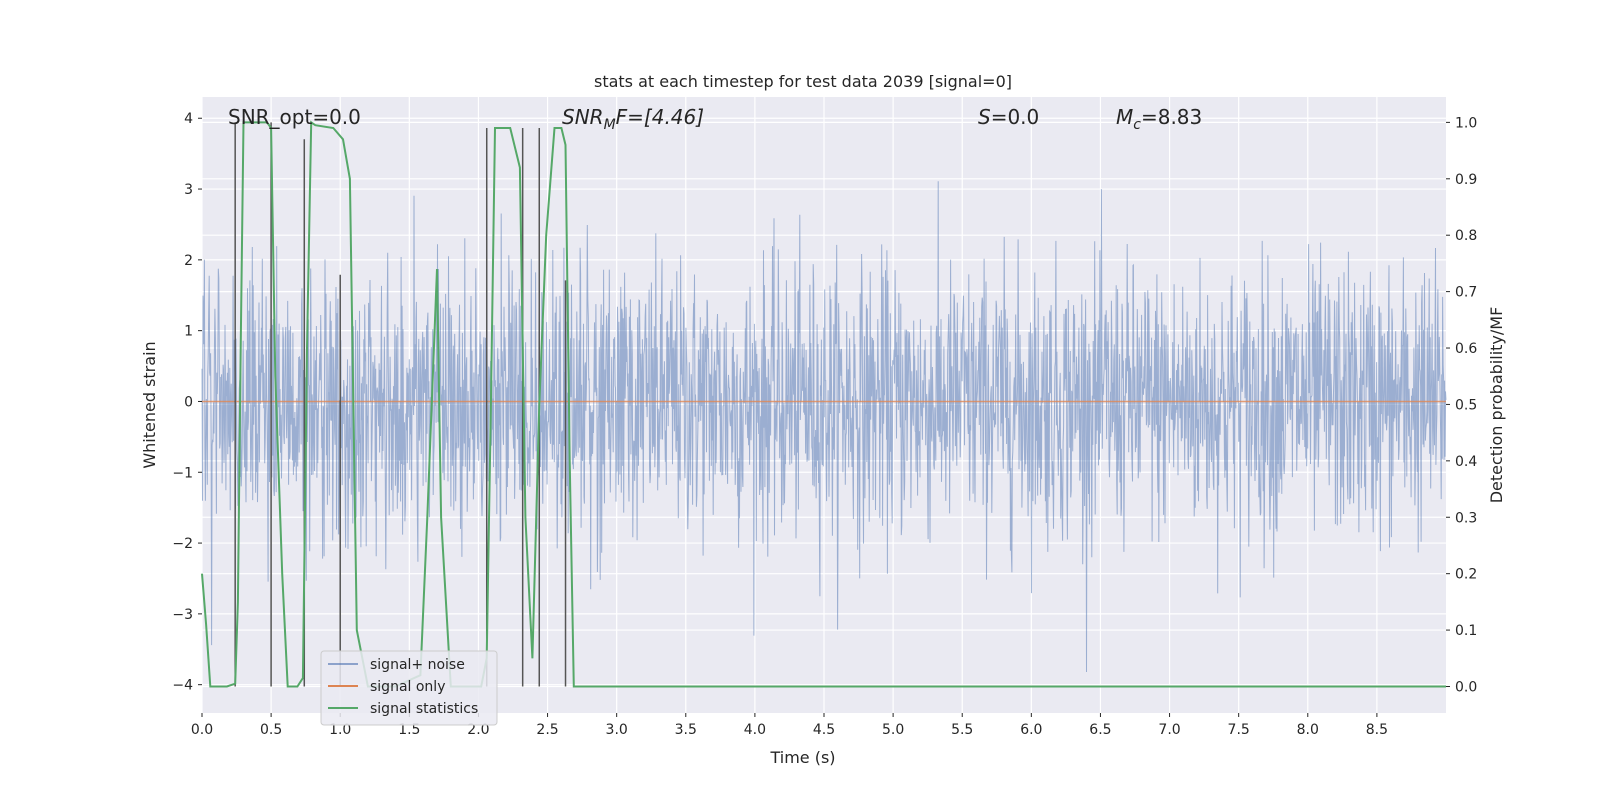 The width and height of the screenshot is (1600, 800). I want to click on legend-label-signal-statistics: signal statistics, so click(424, 709).